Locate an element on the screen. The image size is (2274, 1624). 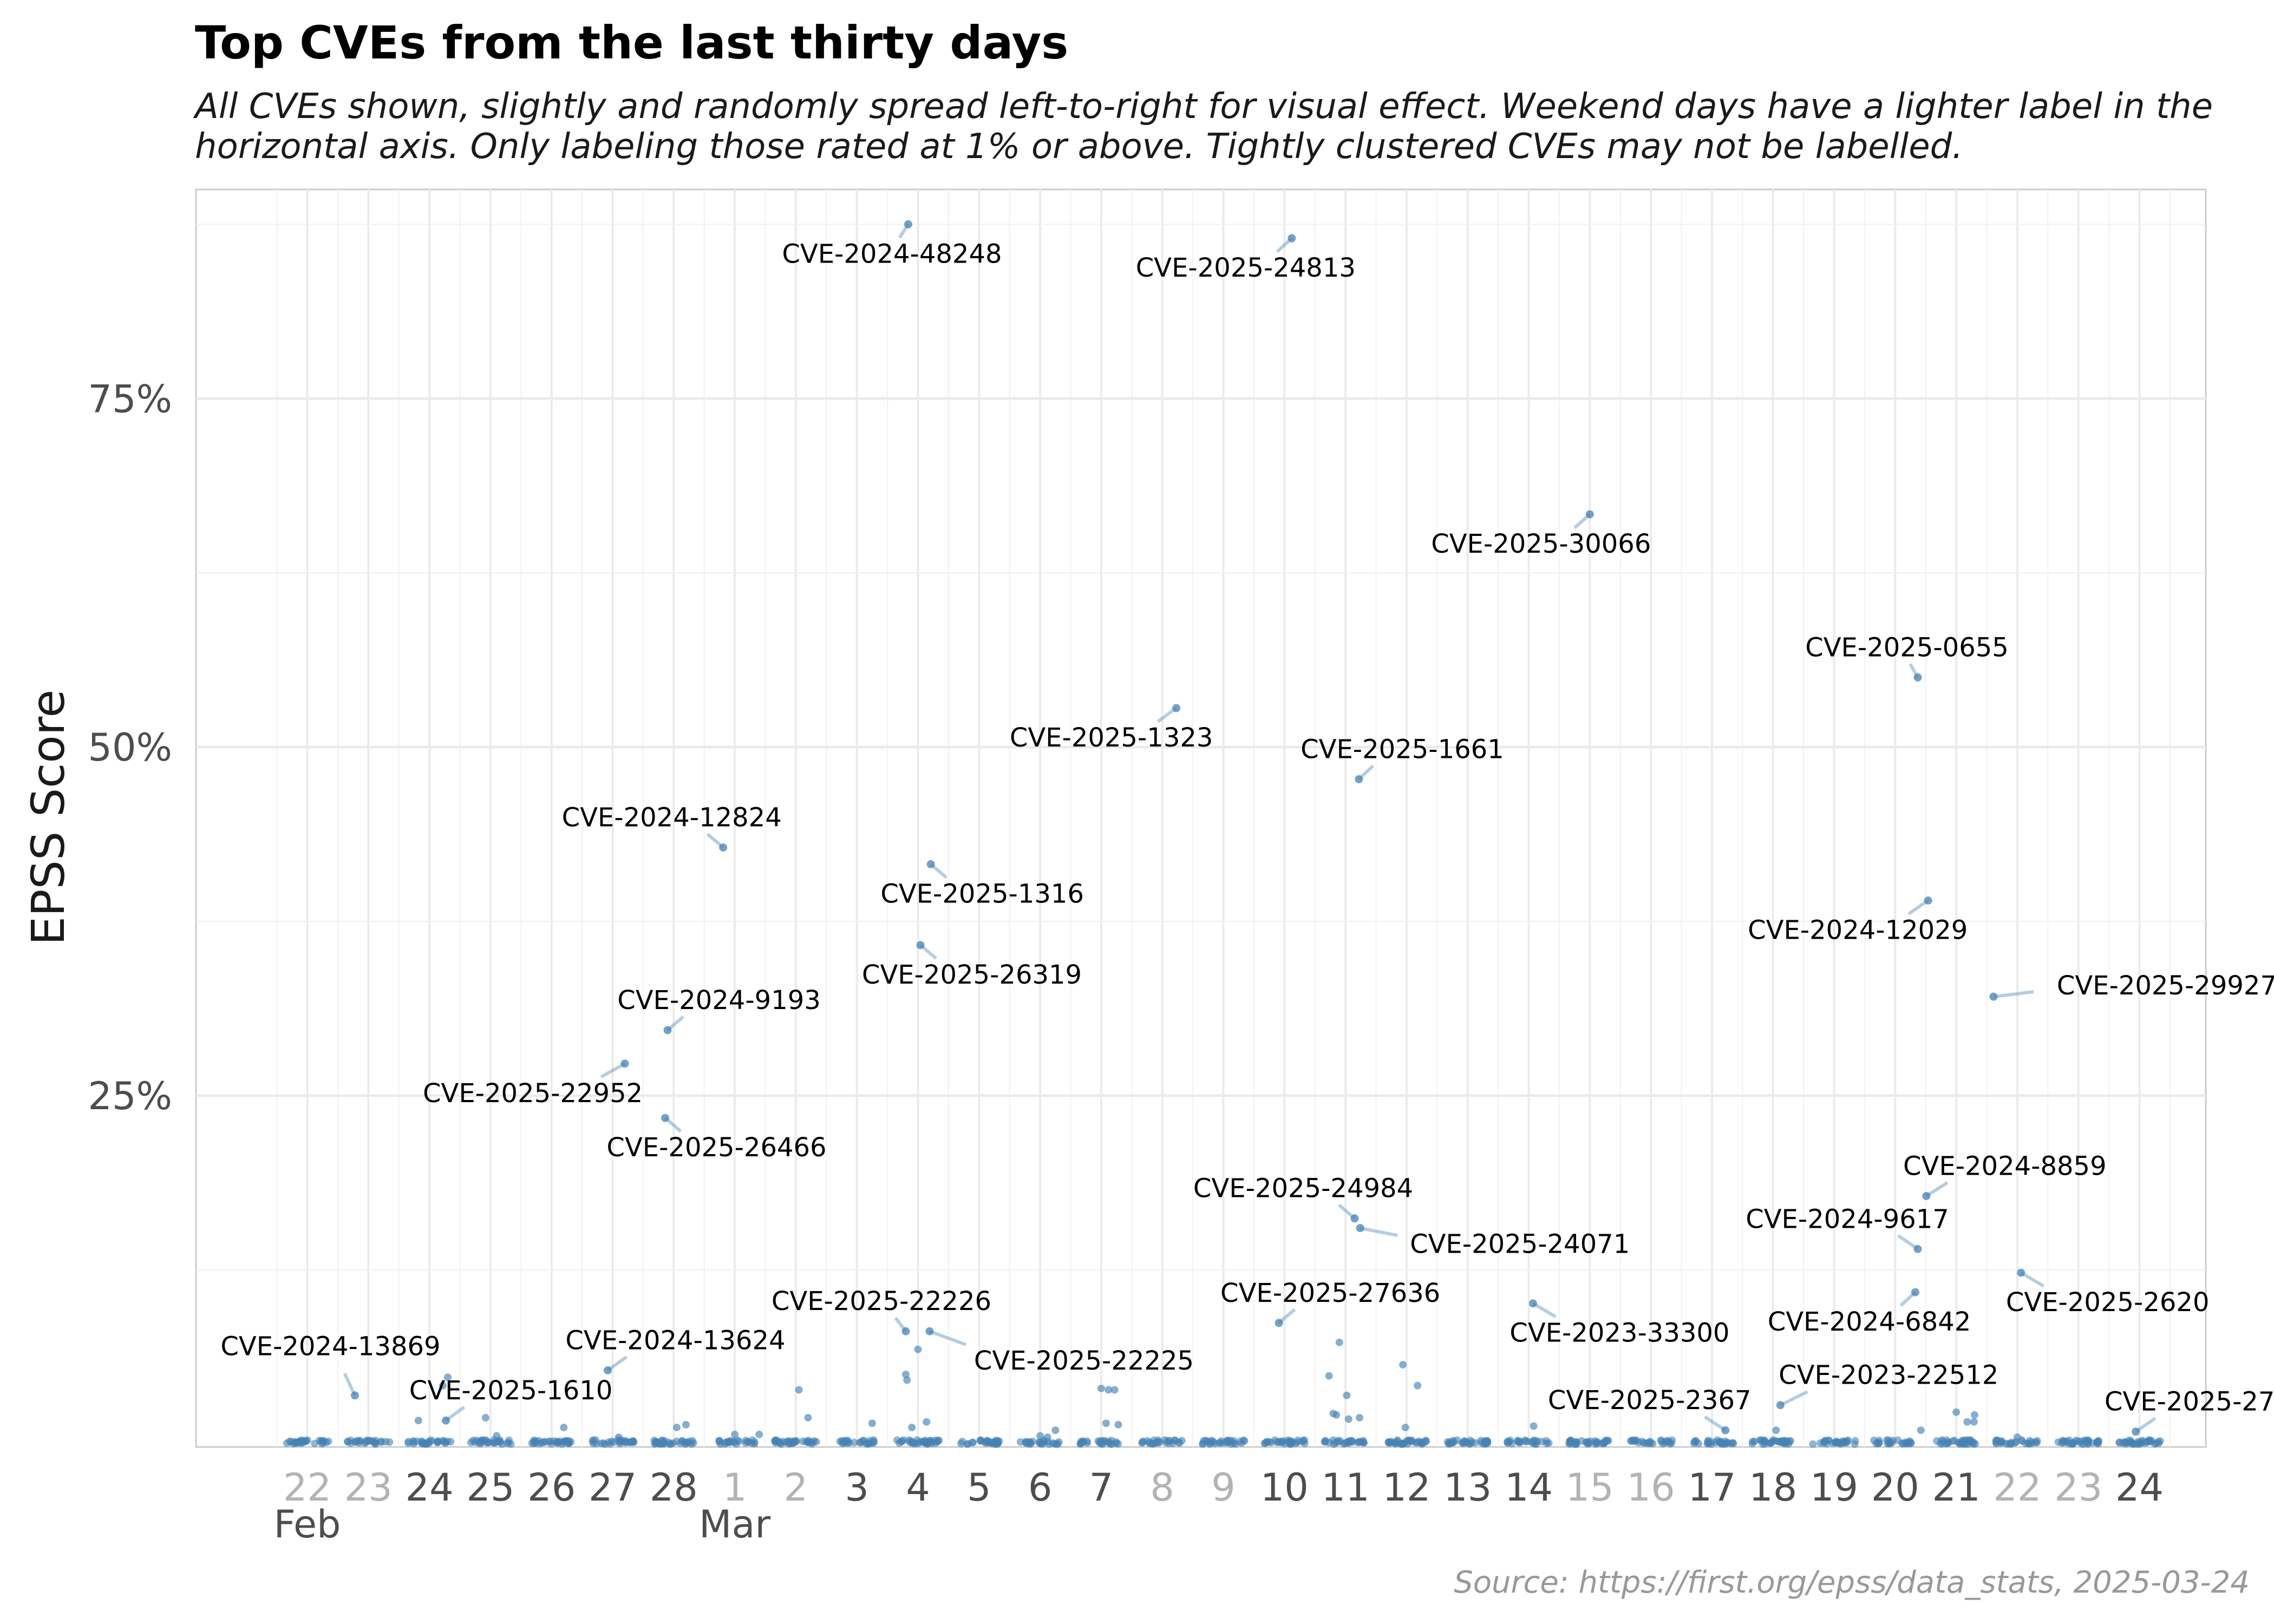
x-tick-label: 28 is located at coordinates (674, 1487).